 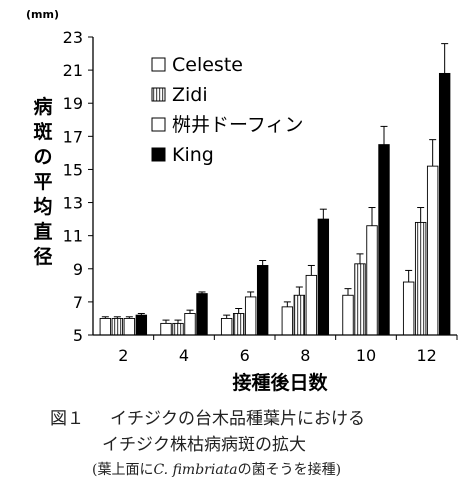 What do you see at coordinates (184, 355) in the screenshot?
I see `x-tick-label: 4` at bounding box center [184, 355].